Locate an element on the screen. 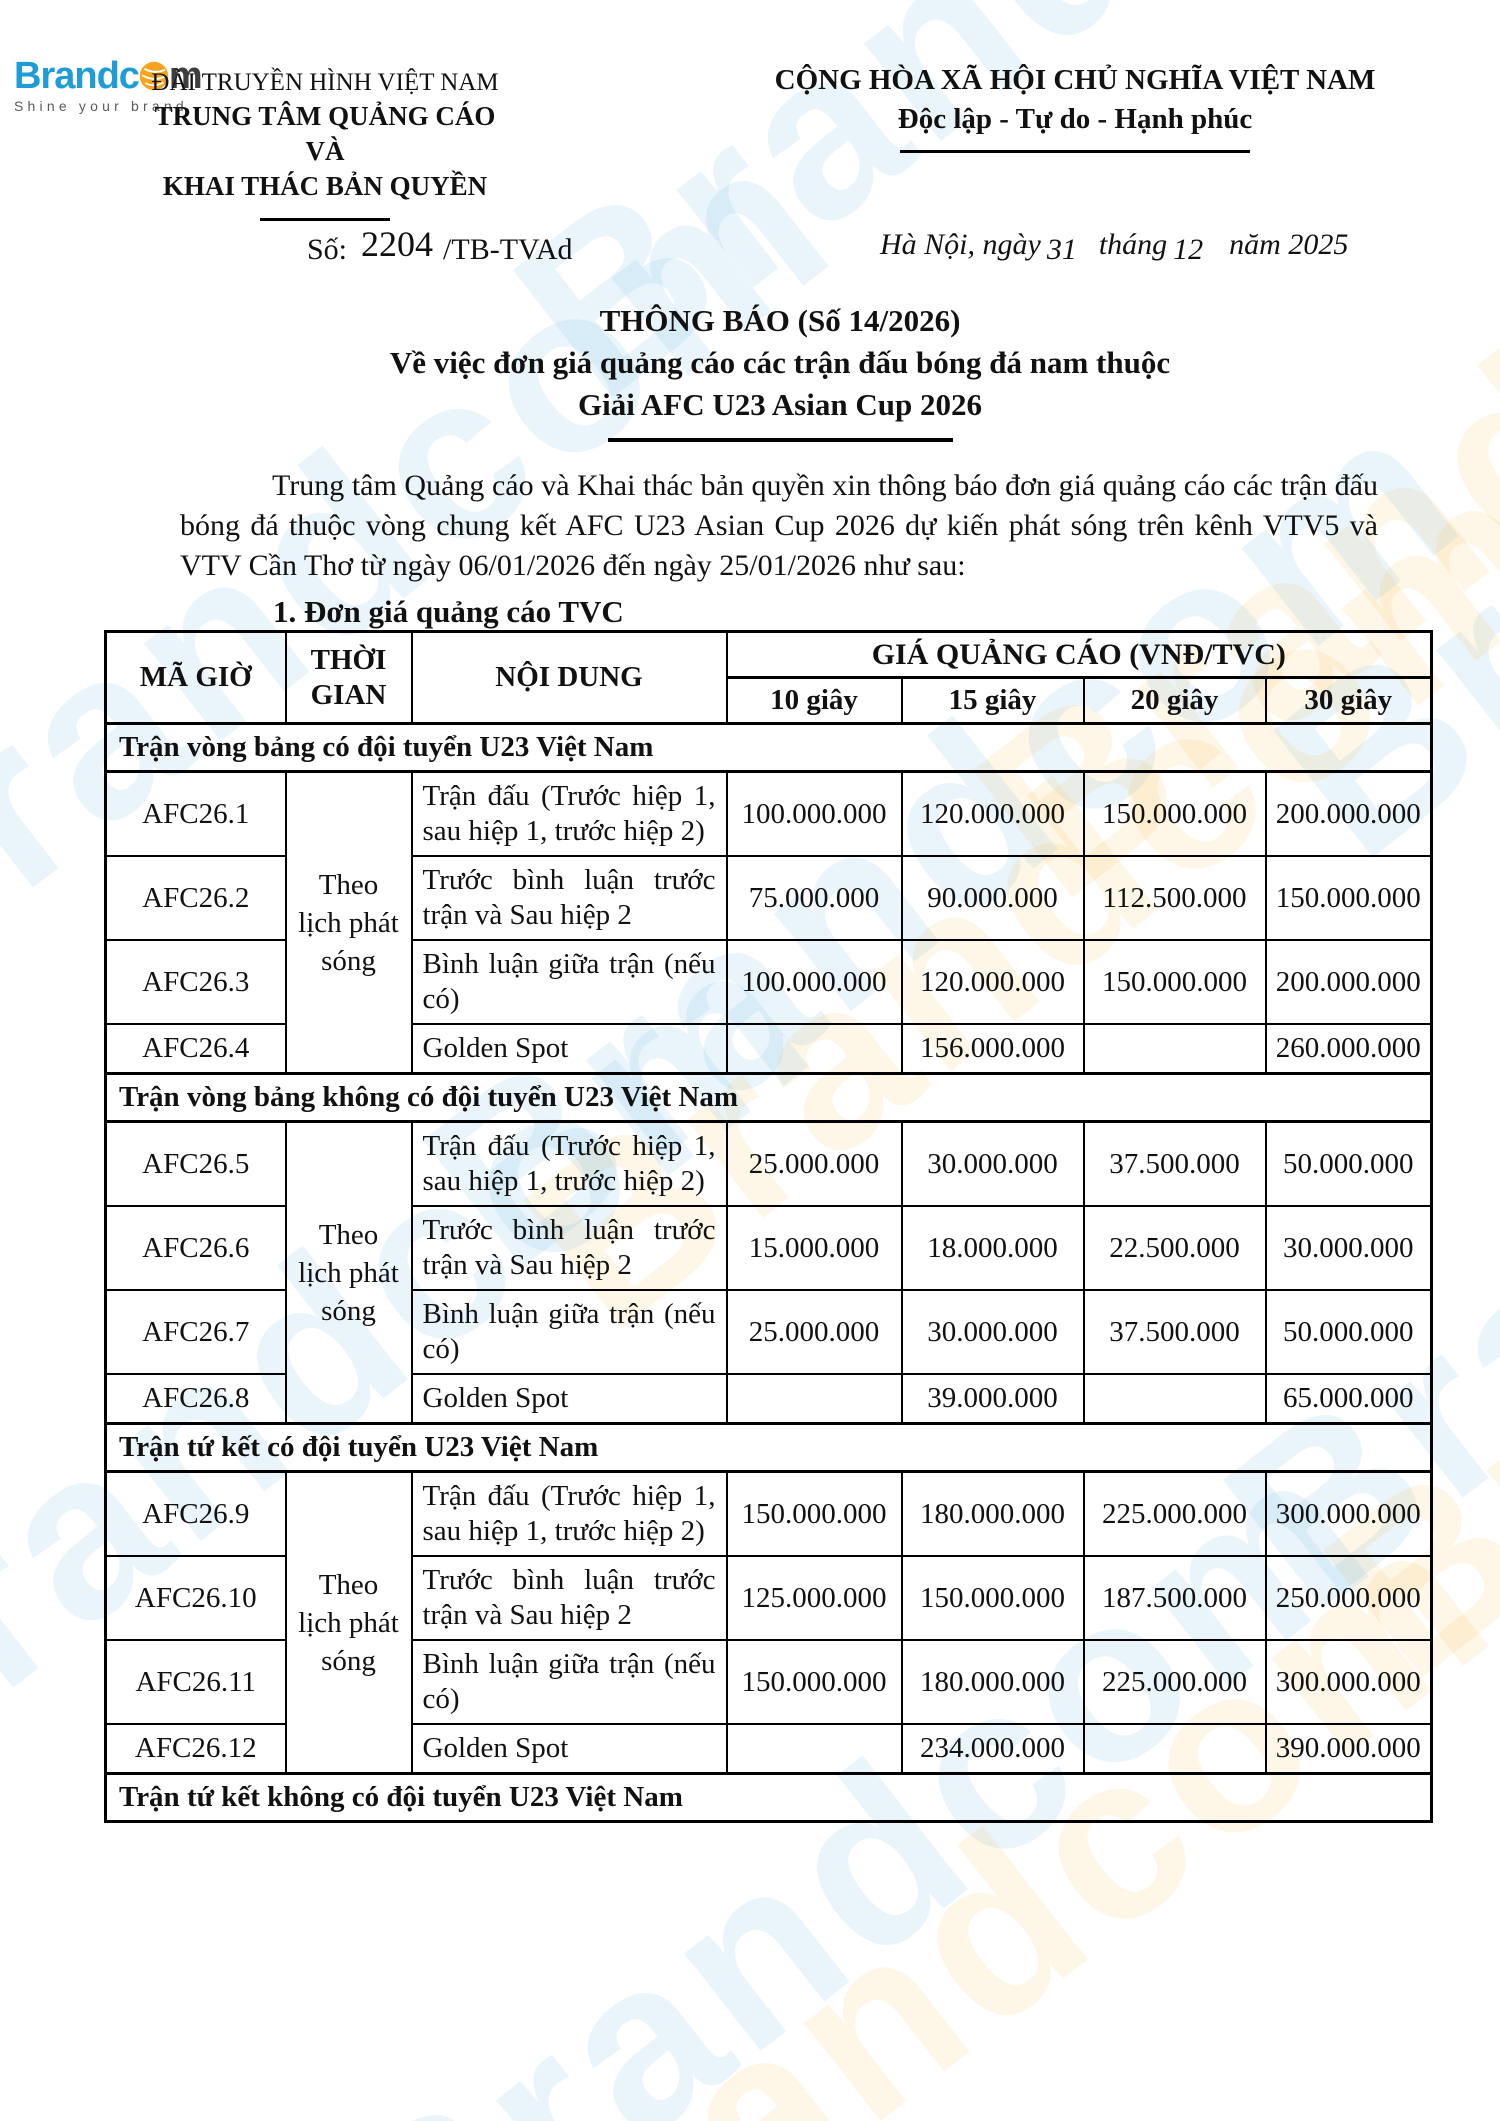 The width and height of the screenshot is (1500, 2121). column-header-gia-quang-cao: GIÁ QUẢNG CÁO (VNĐ/TVC) is located at coordinates (1079, 654).